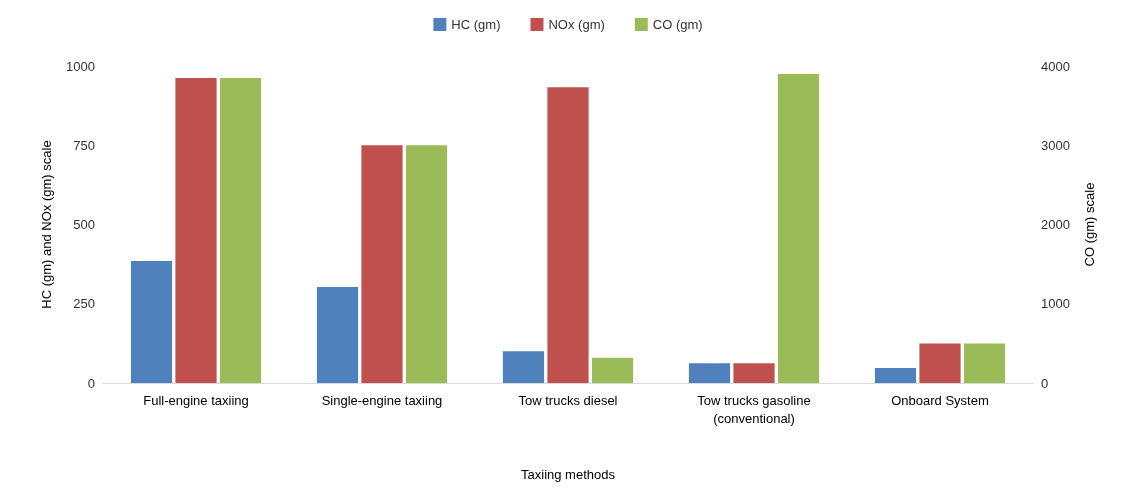  Describe the element at coordinates (576, 24) in the screenshot. I see `legend-label: NOx (gm)` at that location.